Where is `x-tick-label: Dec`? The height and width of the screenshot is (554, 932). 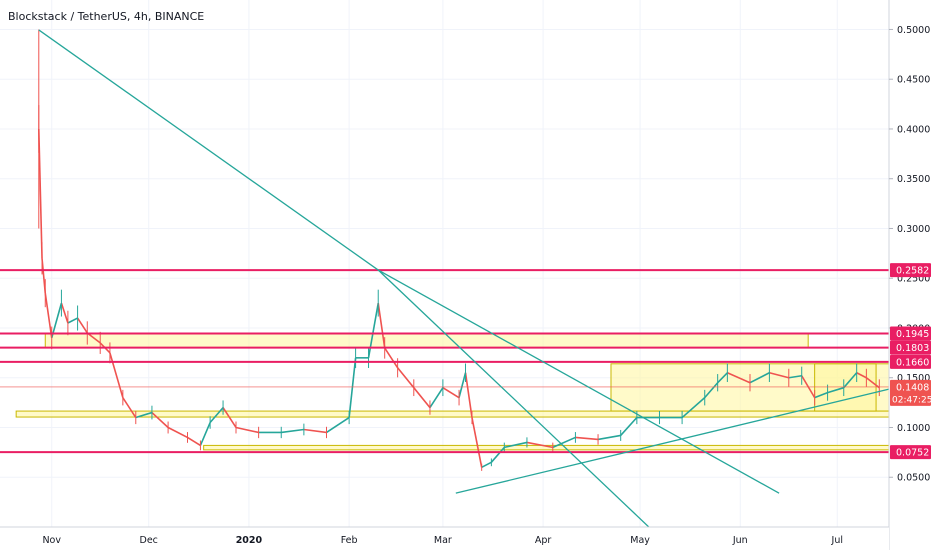 x-tick-label: Dec is located at coordinates (149, 540).